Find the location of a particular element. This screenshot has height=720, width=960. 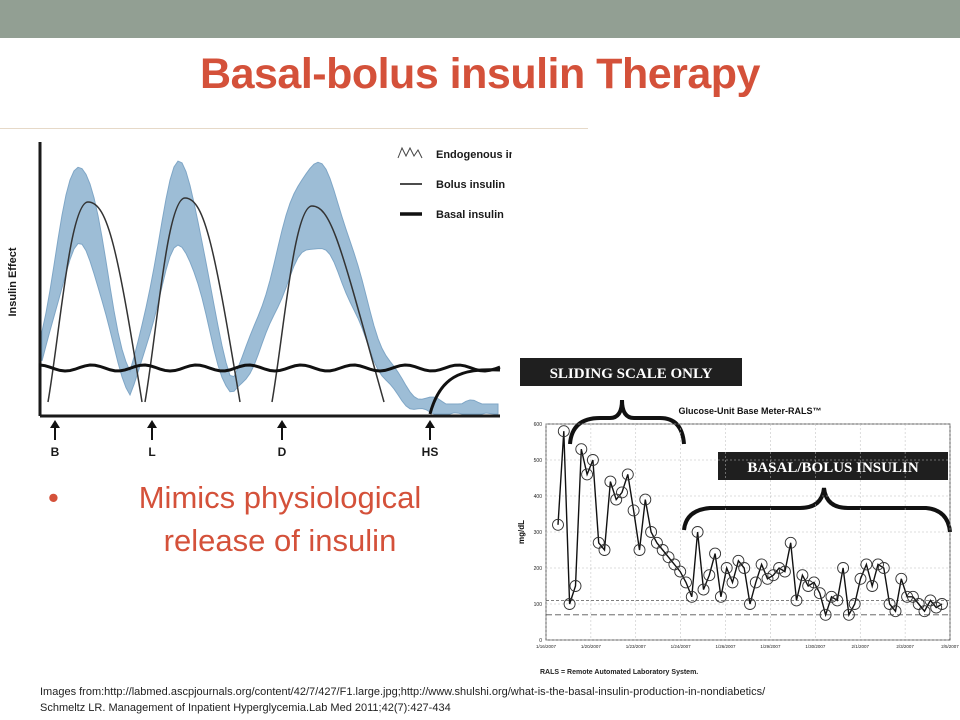

bullet-text: Mimics physiological release of insulin is located at coordinates (280, 519).